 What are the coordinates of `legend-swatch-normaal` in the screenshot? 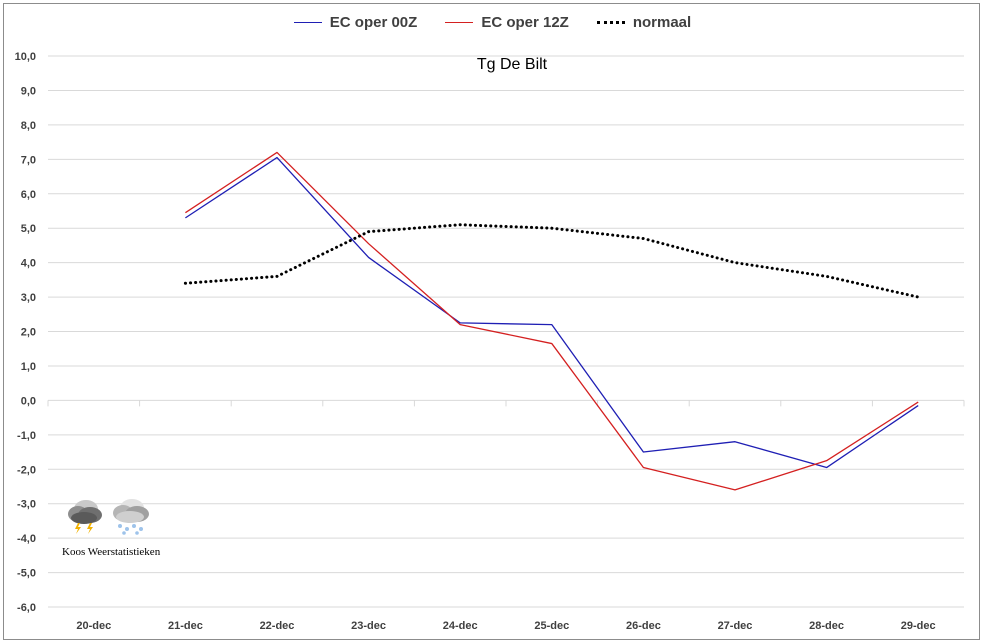 It's located at (610, 22).